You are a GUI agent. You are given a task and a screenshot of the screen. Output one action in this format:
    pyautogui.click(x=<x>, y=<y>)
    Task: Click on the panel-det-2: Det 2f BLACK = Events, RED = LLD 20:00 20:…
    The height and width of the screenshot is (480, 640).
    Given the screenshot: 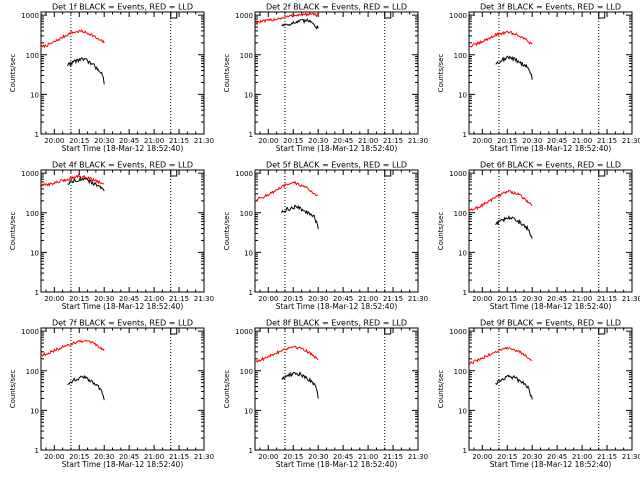 What is the action you would take?
    pyautogui.click(x=325, y=78)
    